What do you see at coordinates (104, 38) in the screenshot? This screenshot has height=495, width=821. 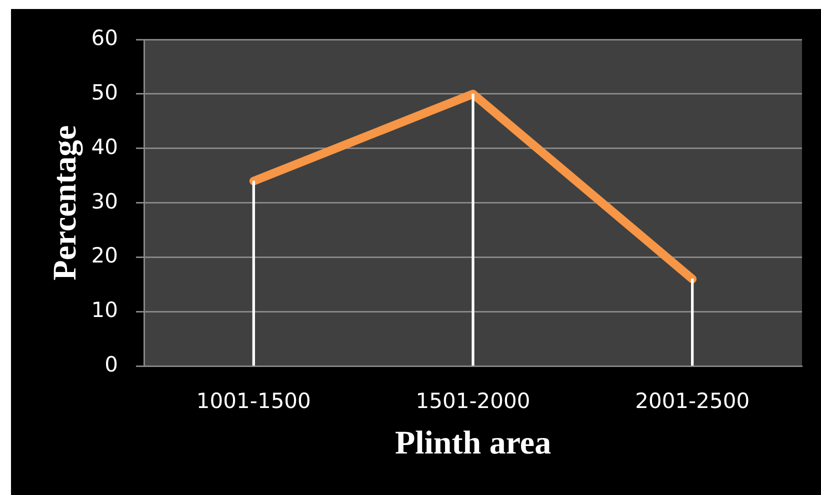 I see `y-tick-label: 60` at bounding box center [104, 38].